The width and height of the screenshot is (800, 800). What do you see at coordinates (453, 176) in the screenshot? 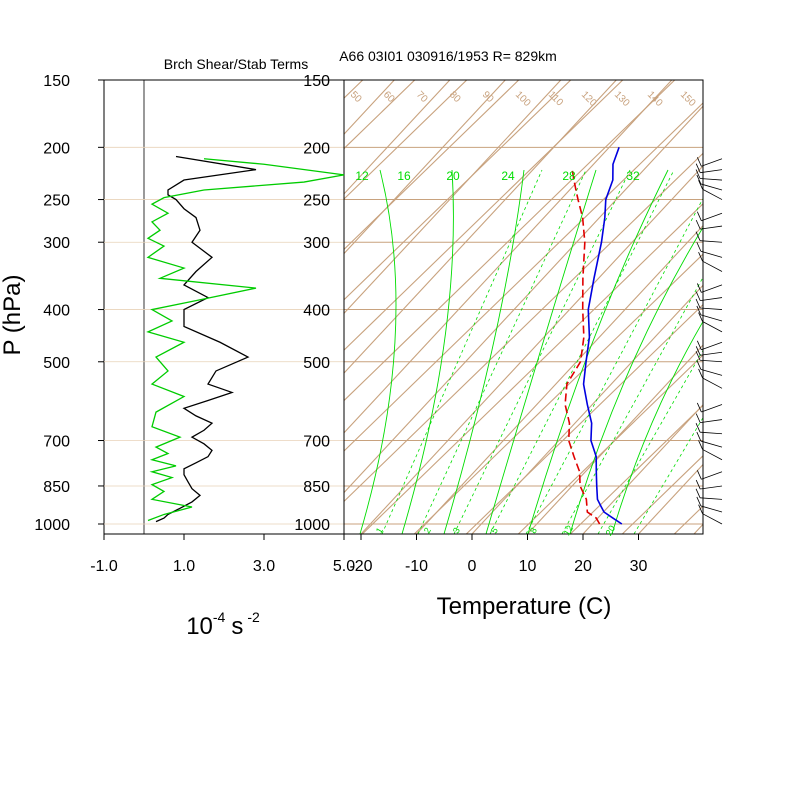
I see `mixing-ratio-label-upper: 20` at bounding box center [453, 176].